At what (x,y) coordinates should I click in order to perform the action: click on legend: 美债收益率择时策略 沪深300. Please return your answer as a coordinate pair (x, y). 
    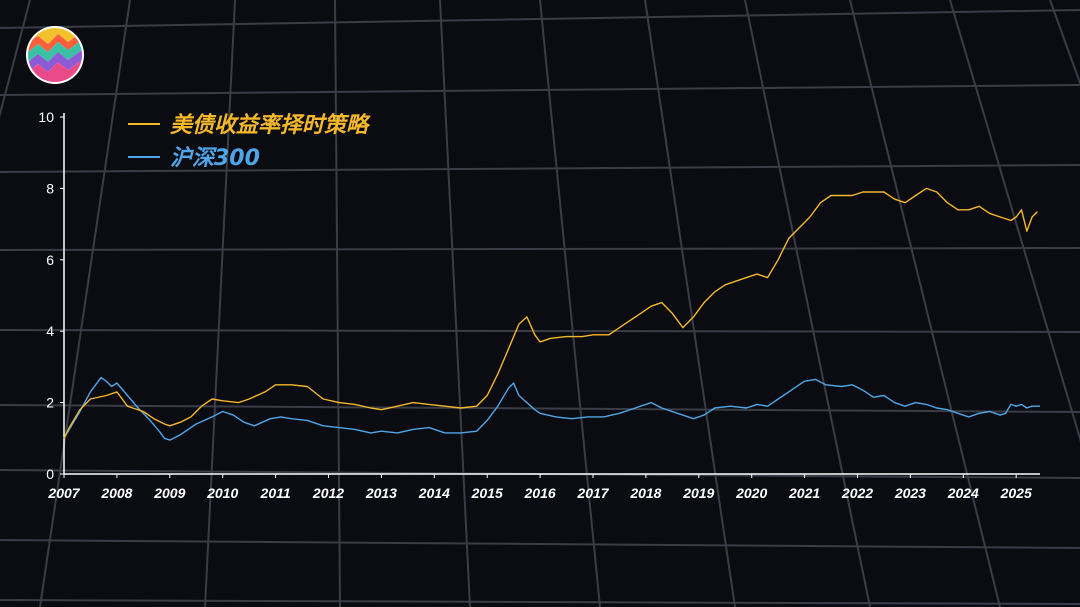
    Looking at the image, I should click on (249, 141).